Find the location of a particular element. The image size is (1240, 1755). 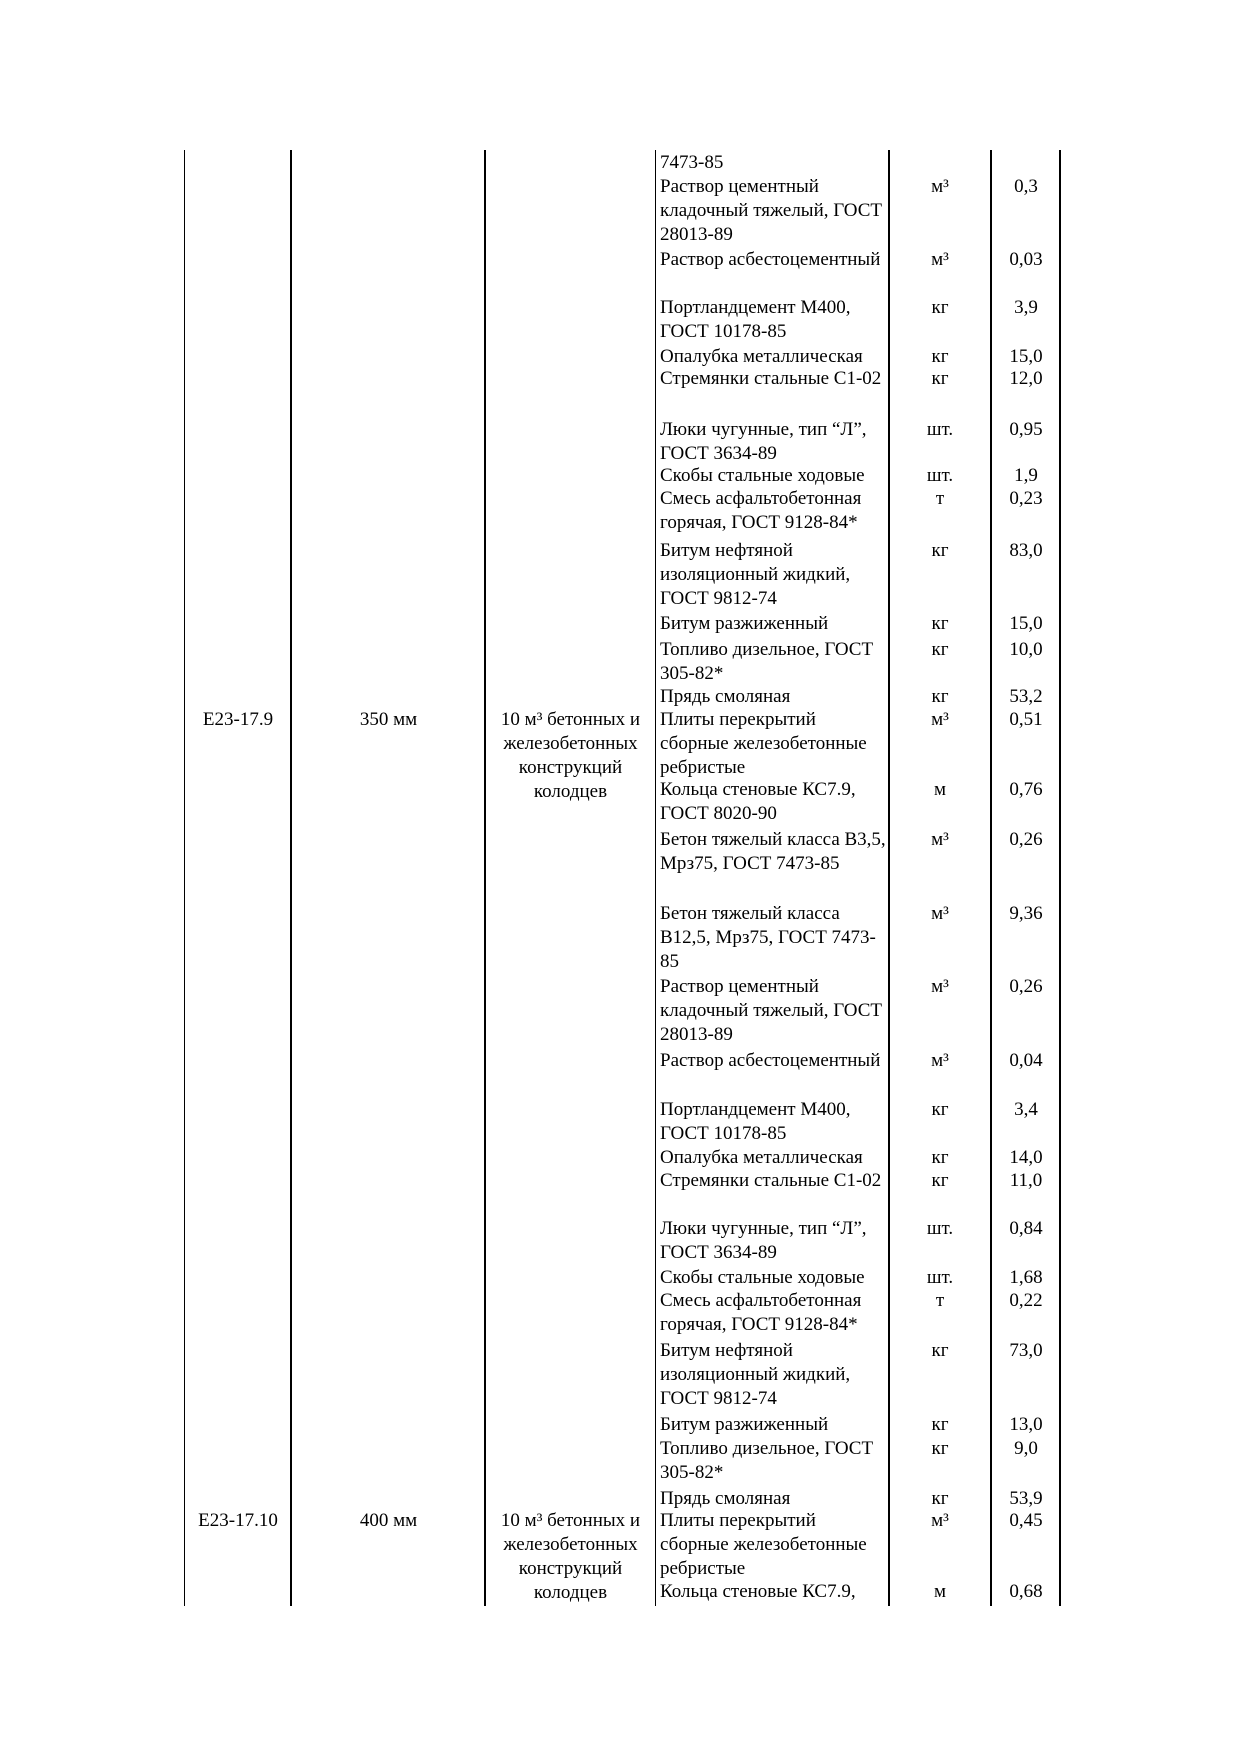

material-quantity: 1,68 is located at coordinates (1026, 1277).